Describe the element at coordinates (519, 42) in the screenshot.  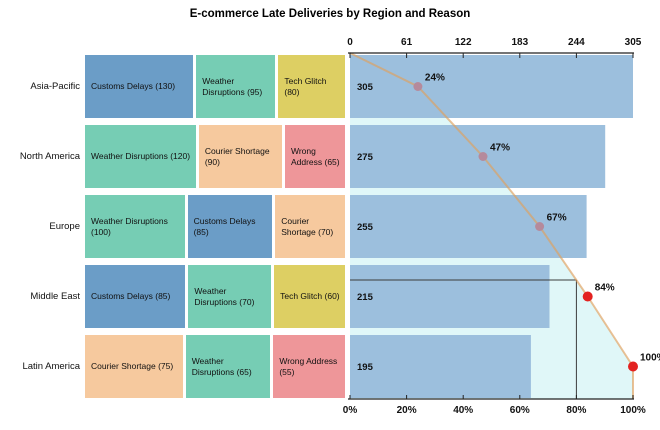
I see `top-axis-tick-label: 183` at that location.